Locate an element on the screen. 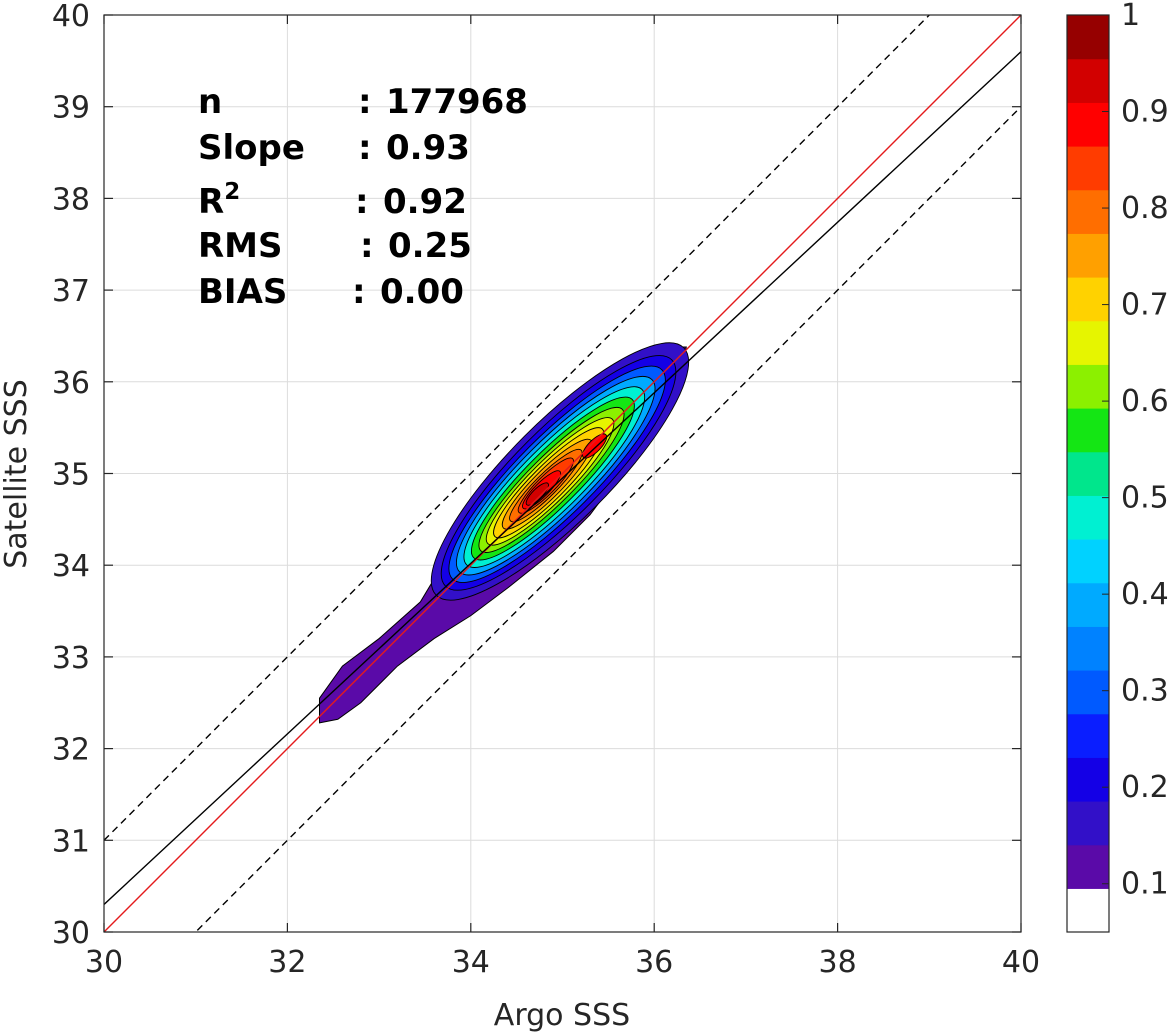 The image size is (1172, 1035). x-tick-label: 32 is located at coordinates (287, 962).